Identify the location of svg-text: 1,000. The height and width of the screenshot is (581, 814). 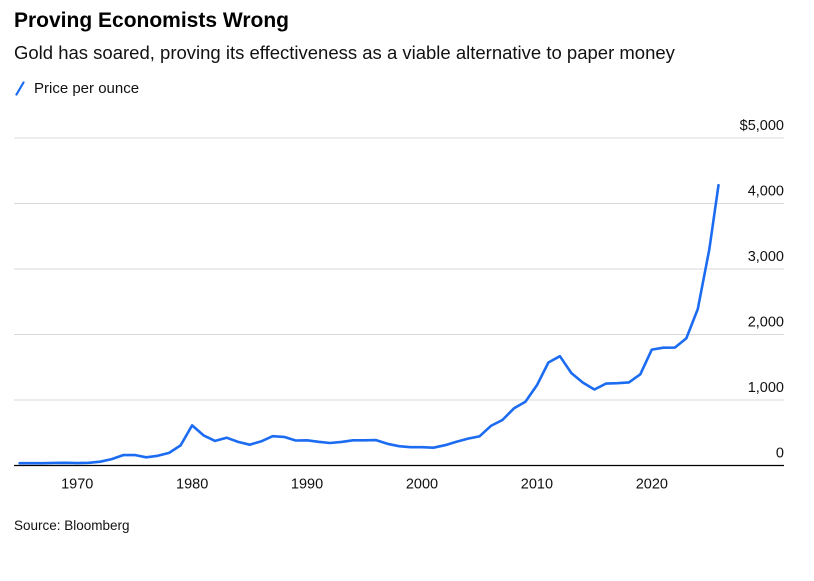
(766, 388).